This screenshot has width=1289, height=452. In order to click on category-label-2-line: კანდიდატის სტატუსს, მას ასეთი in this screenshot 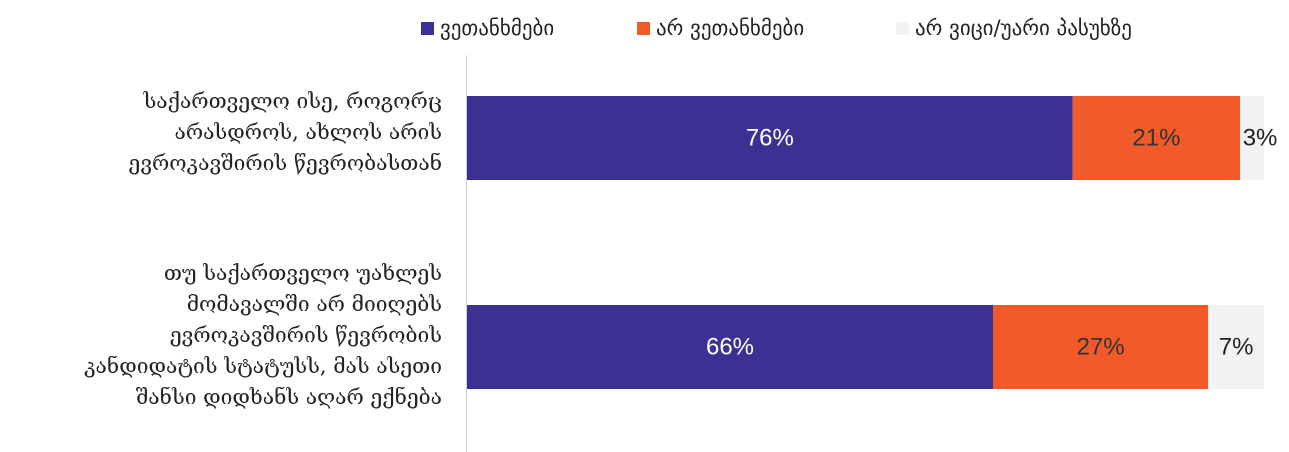, I will do `click(263, 366)`.